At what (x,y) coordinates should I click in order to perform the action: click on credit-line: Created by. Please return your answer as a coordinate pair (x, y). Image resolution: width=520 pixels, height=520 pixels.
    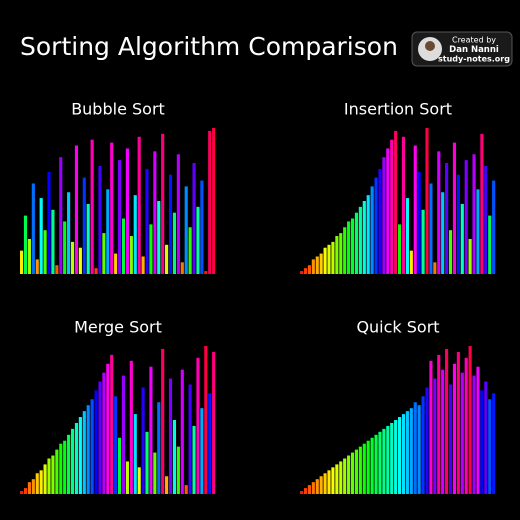
    Looking at the image, I should click on (474, 40).